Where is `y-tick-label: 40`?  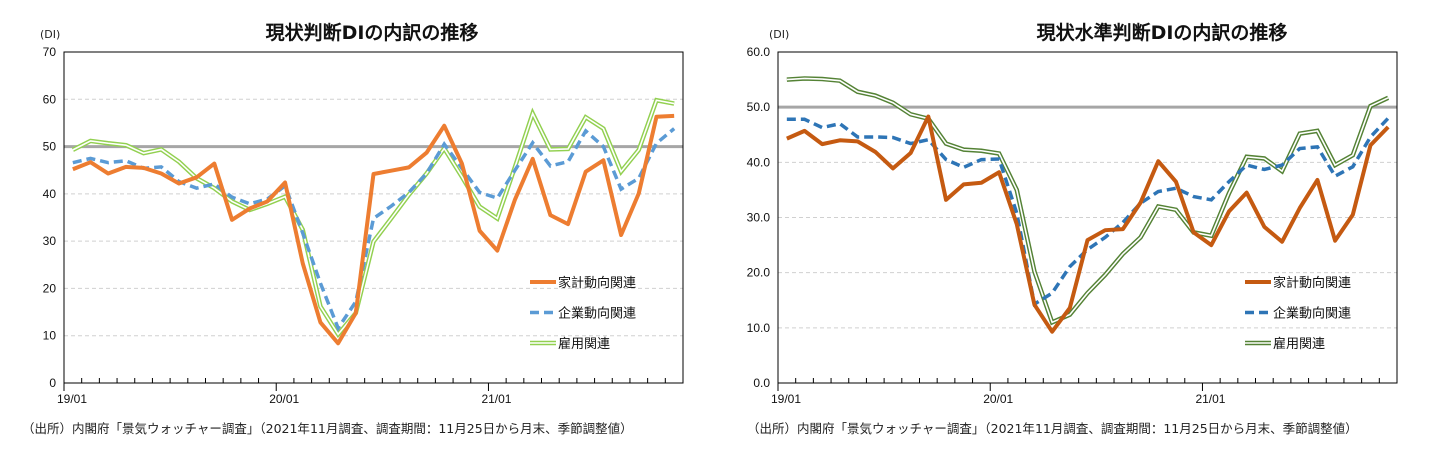 y-tick-label: 40 is located at coordinates (50, 194).